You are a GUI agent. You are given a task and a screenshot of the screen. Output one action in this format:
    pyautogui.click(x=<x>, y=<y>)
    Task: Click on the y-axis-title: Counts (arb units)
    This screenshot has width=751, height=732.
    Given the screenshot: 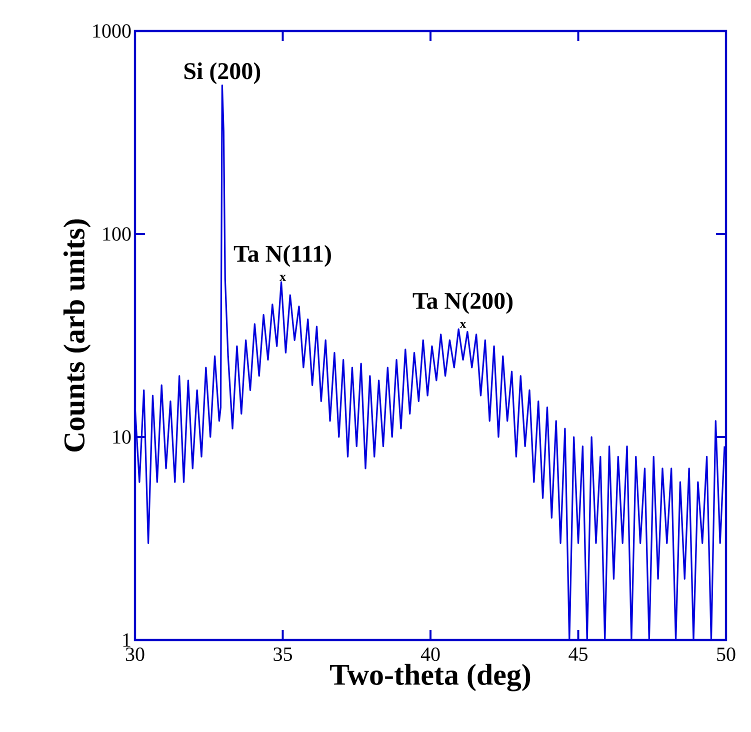 What is the action you would take?
    pyautogui.click(x=77, y=335)
    